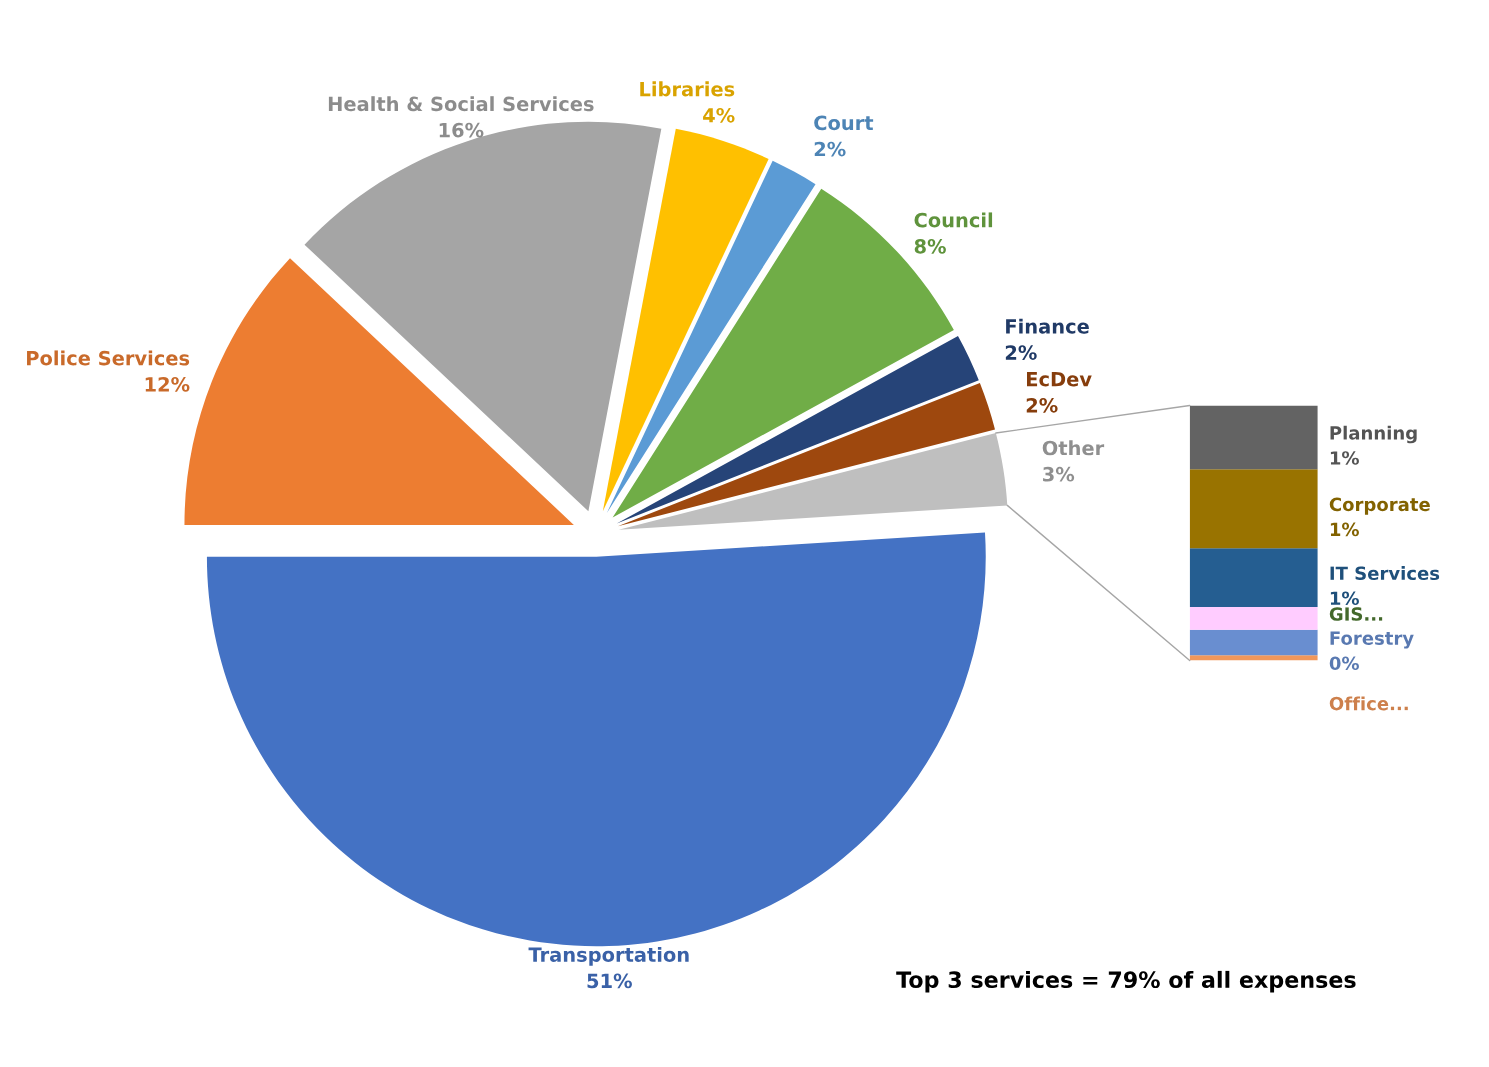  Describe the element at coordinates (930, 246) in the screenshot. I see `data-label: 8%` at that location.